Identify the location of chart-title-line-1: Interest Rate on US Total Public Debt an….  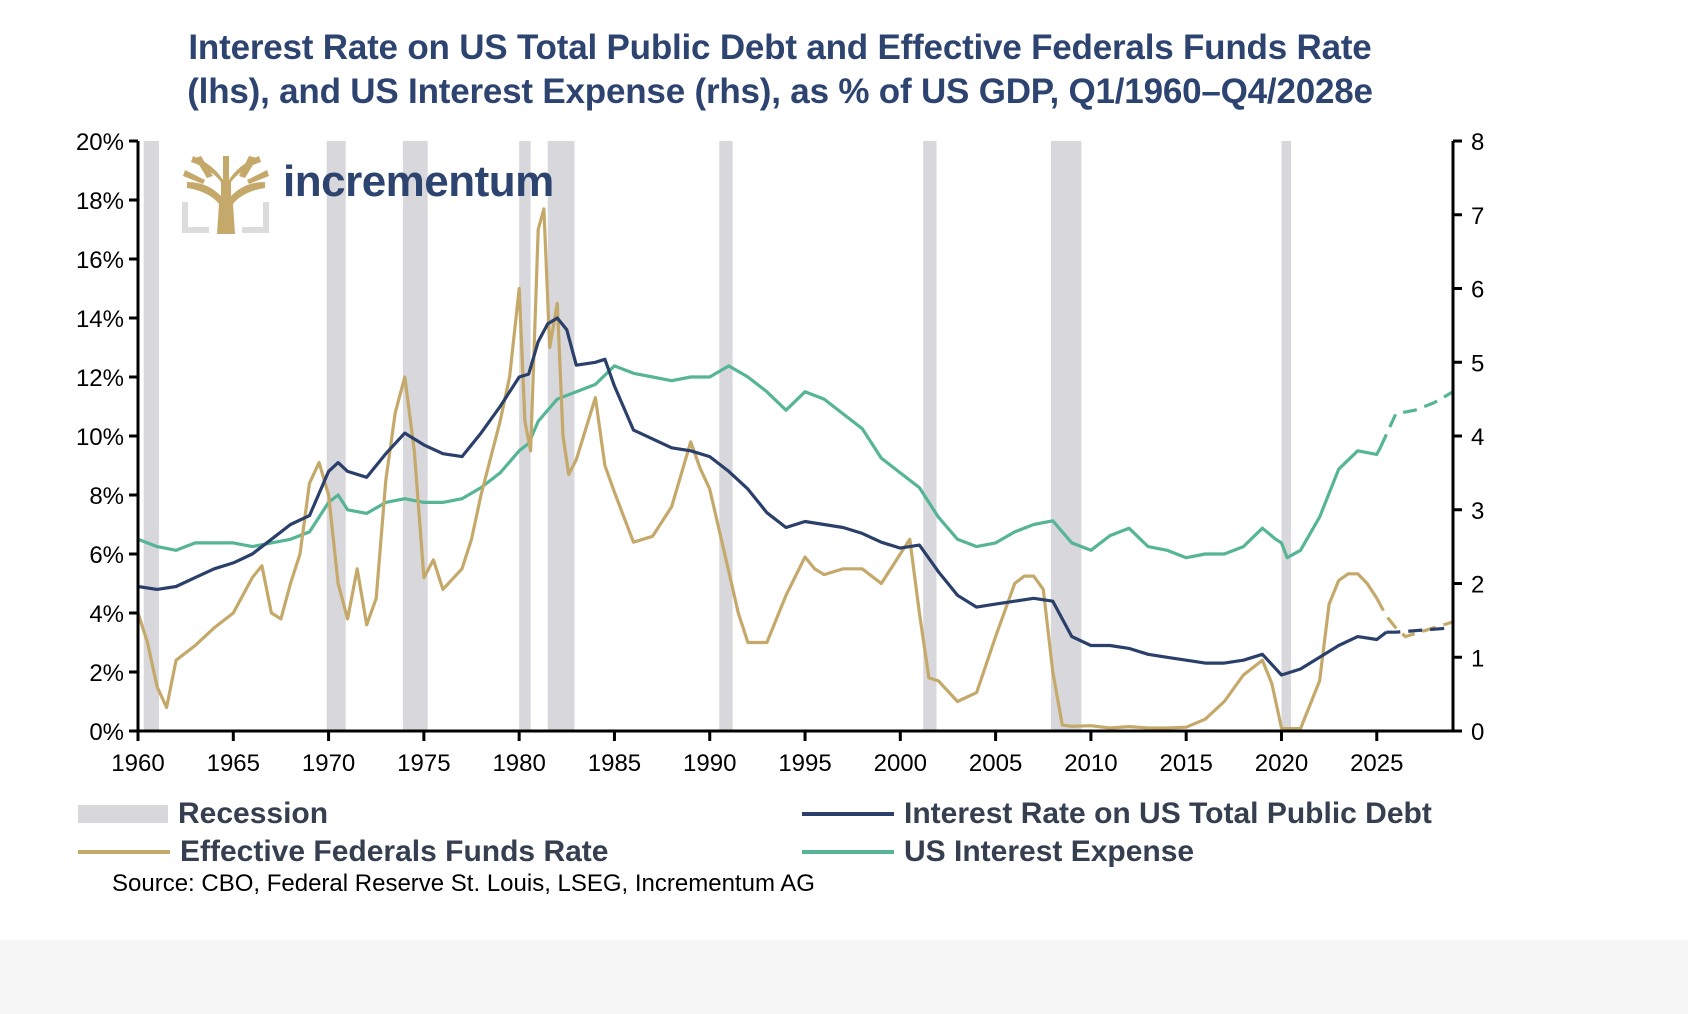
(780, 47).